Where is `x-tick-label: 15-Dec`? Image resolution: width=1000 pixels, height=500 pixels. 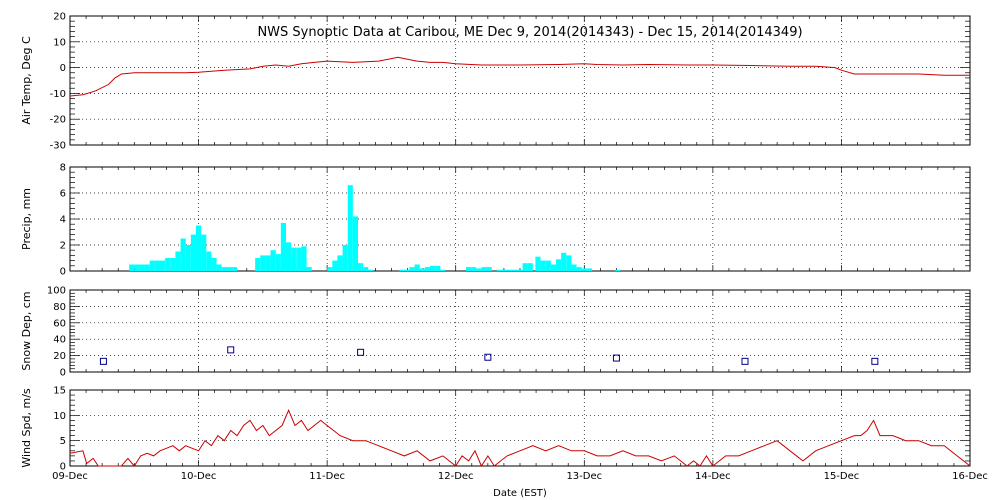
x-tick-label: 15-Dec is located at coordinates (842, 476).